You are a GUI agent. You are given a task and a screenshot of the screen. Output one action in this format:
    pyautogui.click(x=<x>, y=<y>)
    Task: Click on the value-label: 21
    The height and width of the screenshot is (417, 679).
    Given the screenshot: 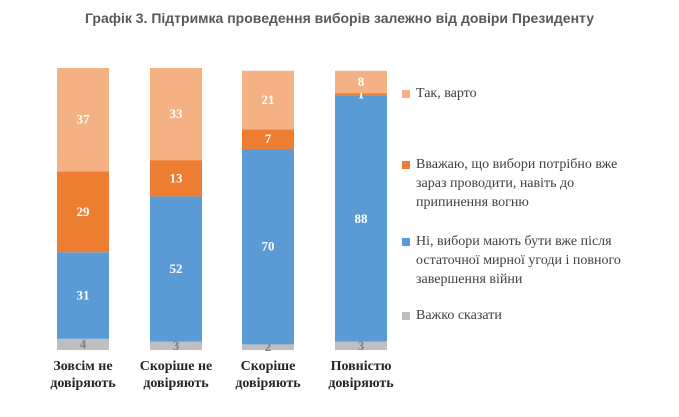 What is the action you would take?
    pyautogui.click(x=268, y=99)
    